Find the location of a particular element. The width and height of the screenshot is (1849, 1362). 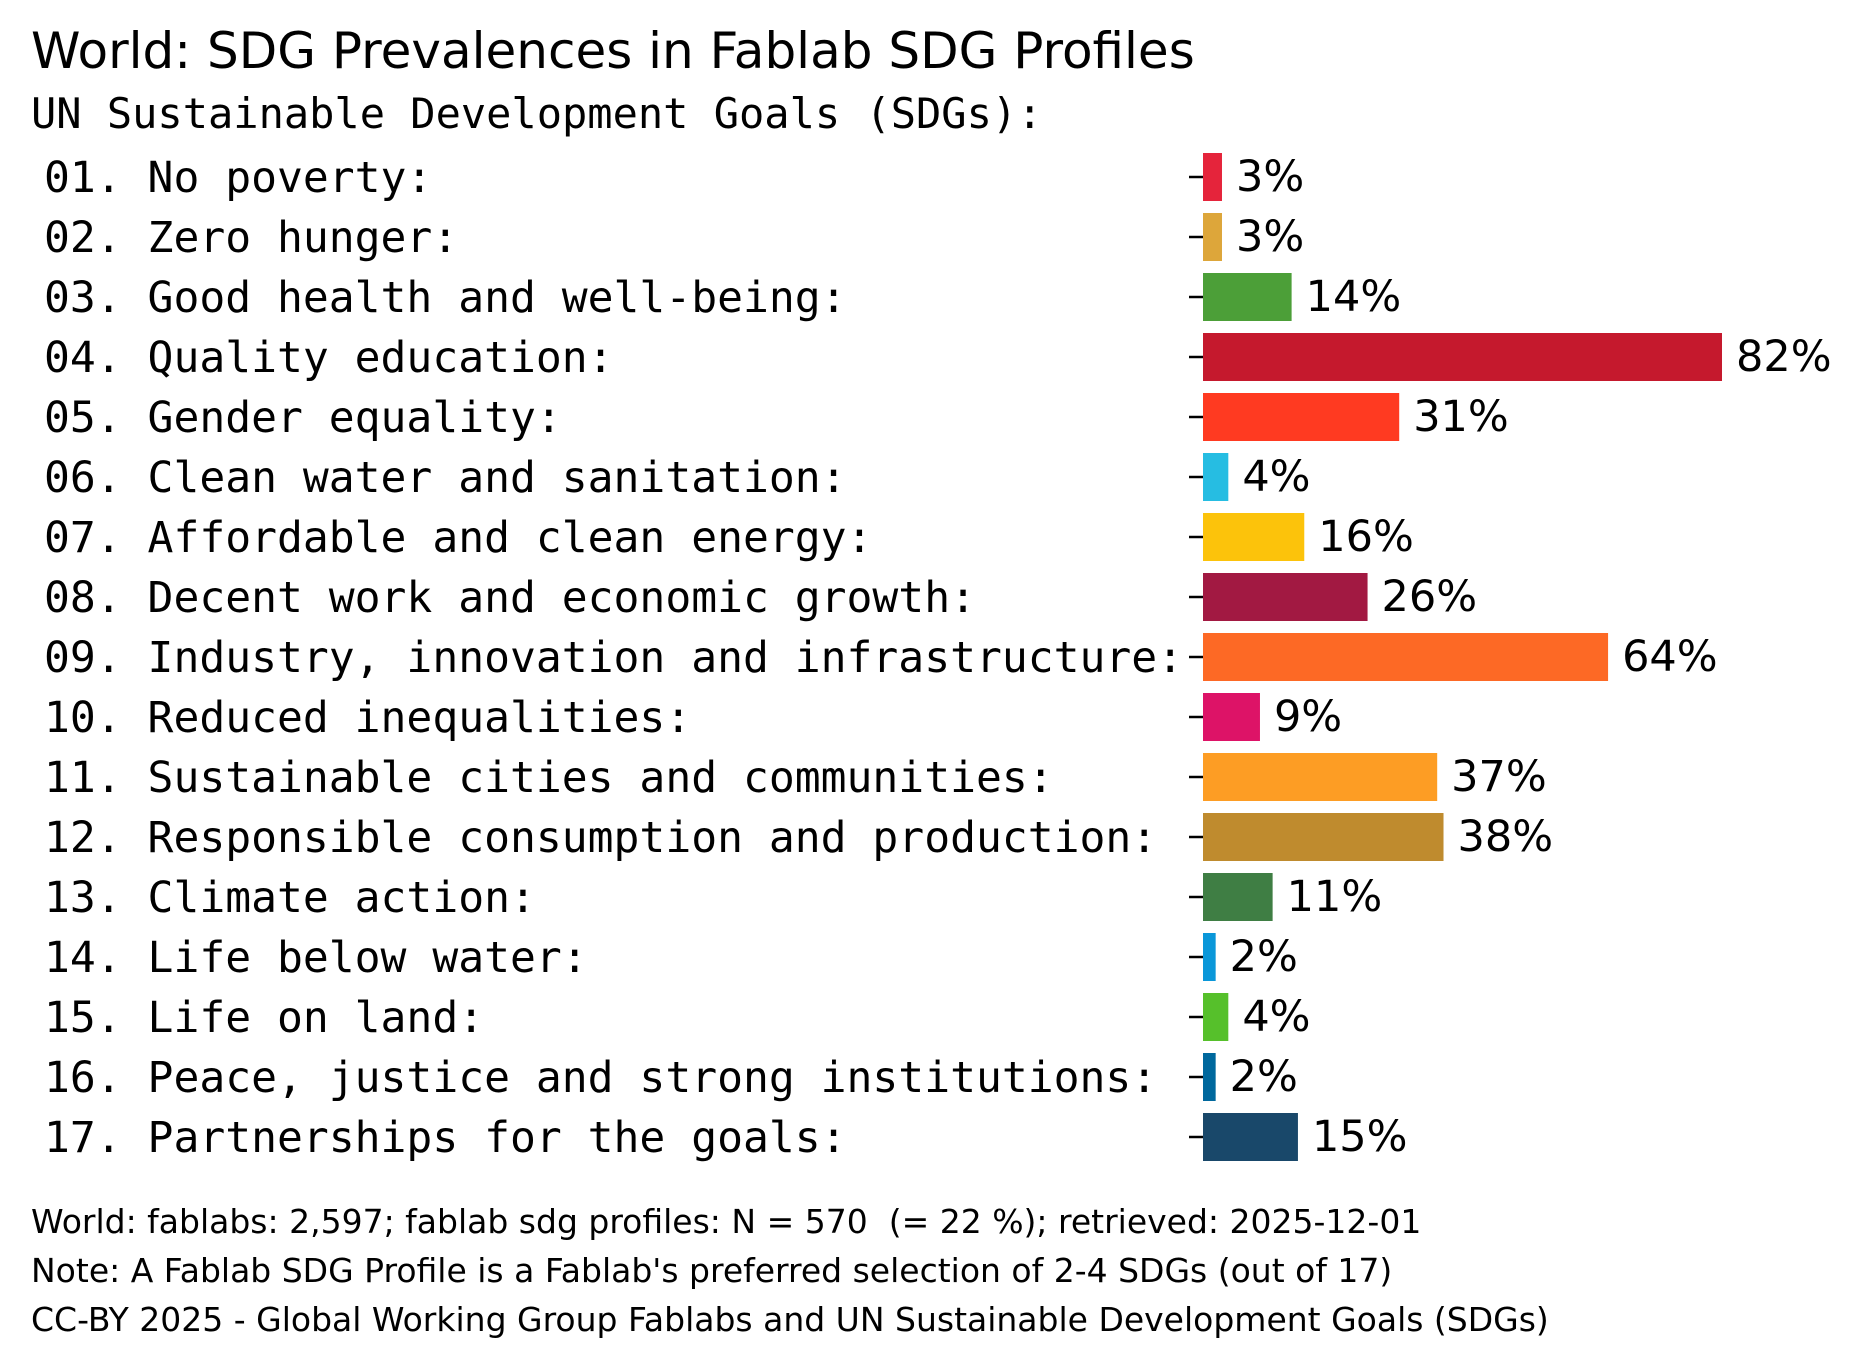

category-label: 14. Life below water: is located at coordinates (316, 958).